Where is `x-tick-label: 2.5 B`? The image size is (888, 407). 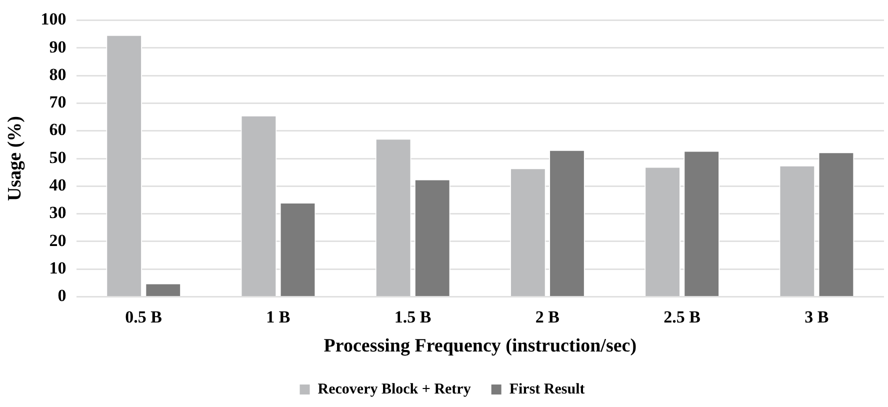 x-tick-label: 2.5 B is located at coordinates (682, 316).